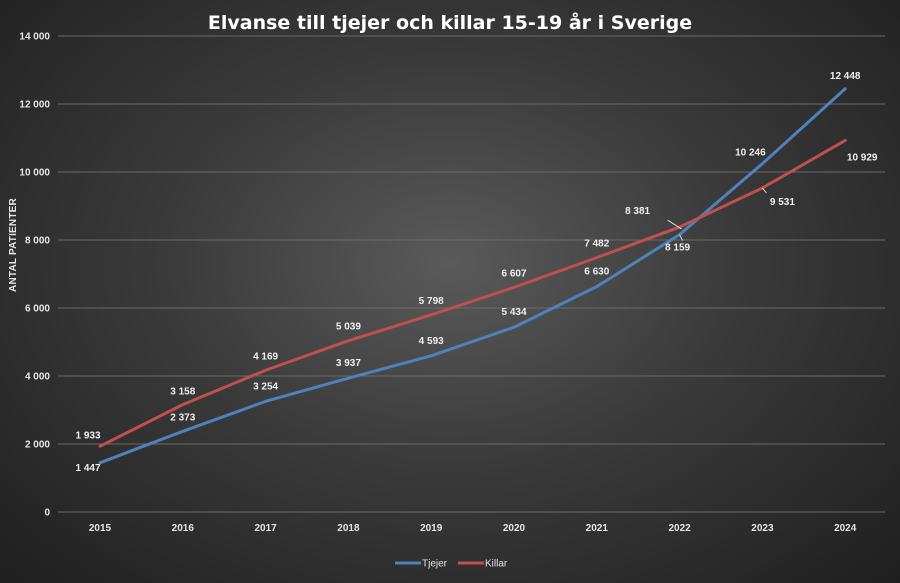 This screenshot has height=583, width=900. I want to click on data-label-killar: 5 798, so click(431, 301).